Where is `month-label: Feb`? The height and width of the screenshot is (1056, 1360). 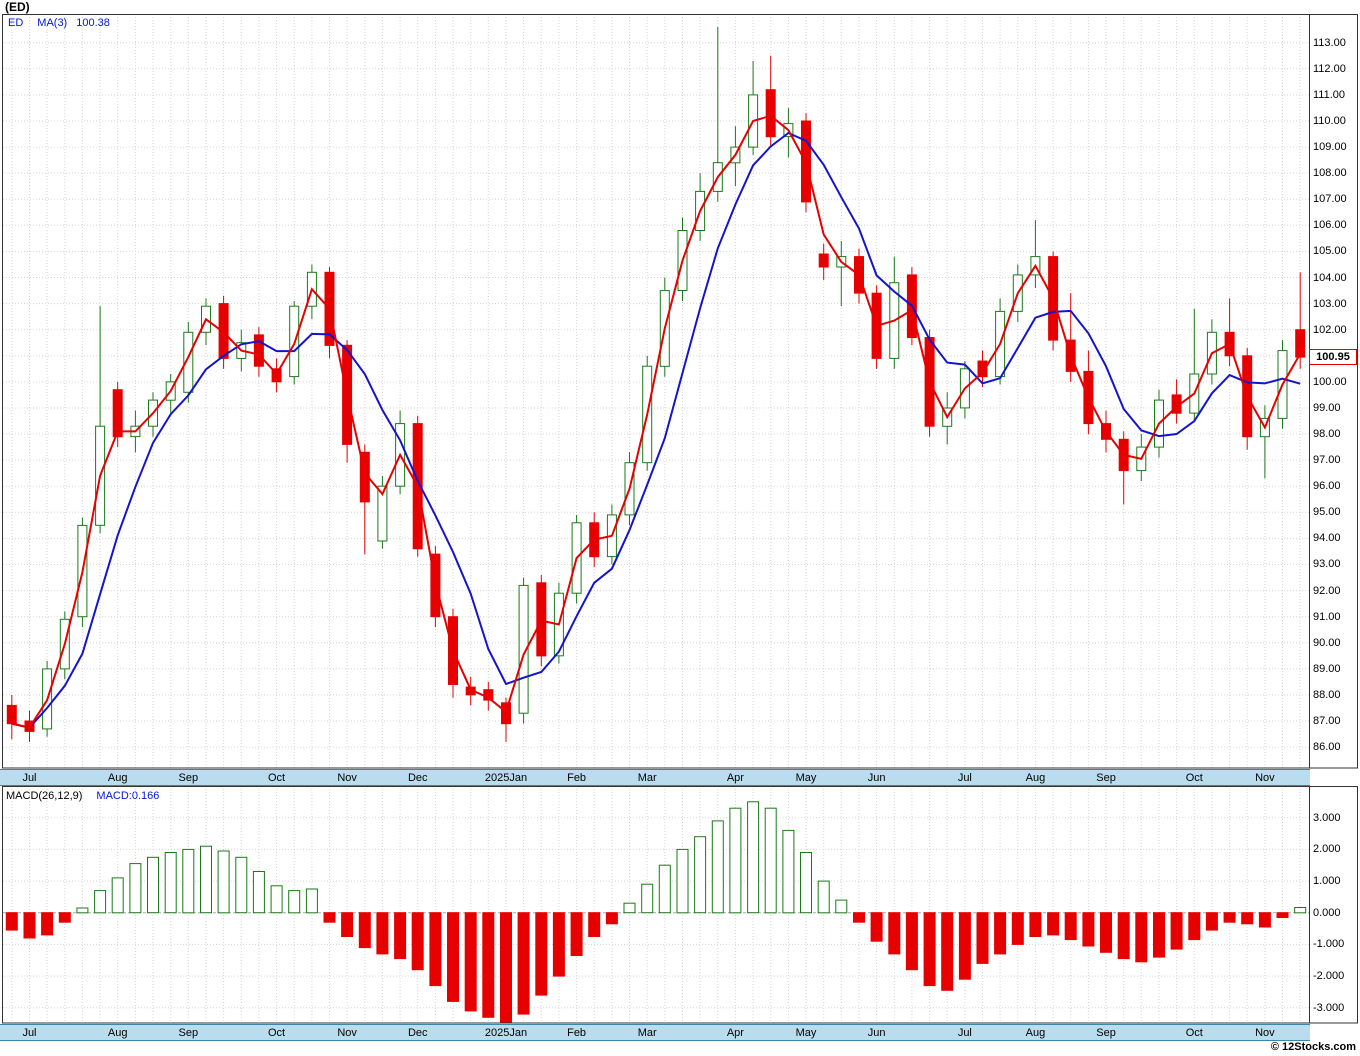
month-label: Feb is located at coordinates (577, 778).